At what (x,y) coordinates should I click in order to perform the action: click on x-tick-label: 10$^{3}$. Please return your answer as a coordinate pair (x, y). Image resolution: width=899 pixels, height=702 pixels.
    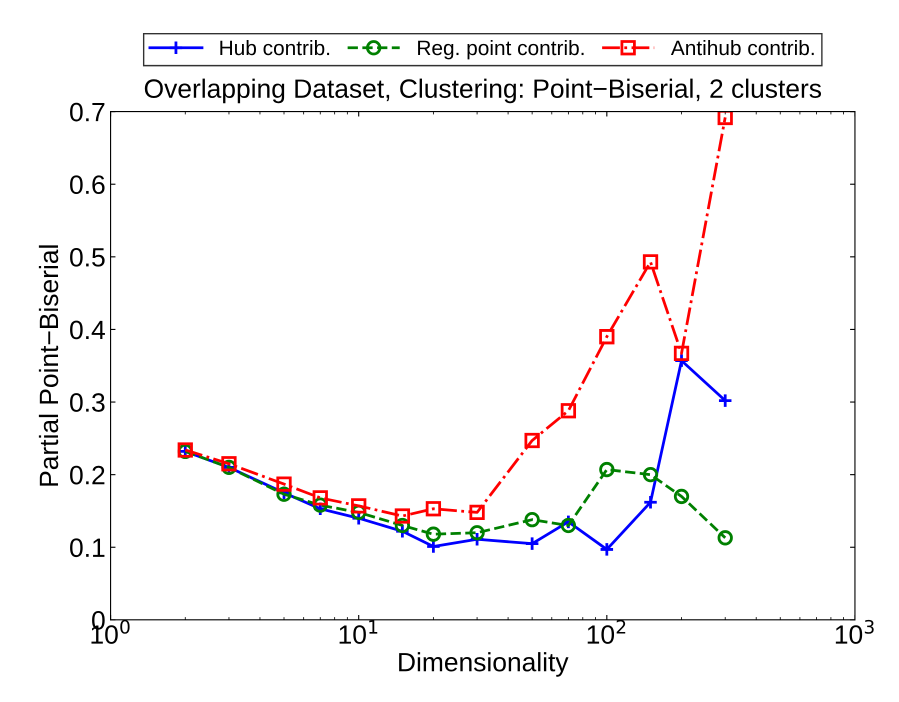
    Looking at the image, I should click on (855, 632).